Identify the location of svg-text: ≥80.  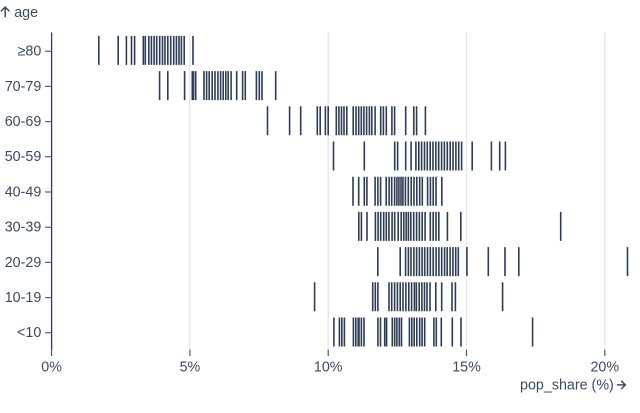
(30, 52).